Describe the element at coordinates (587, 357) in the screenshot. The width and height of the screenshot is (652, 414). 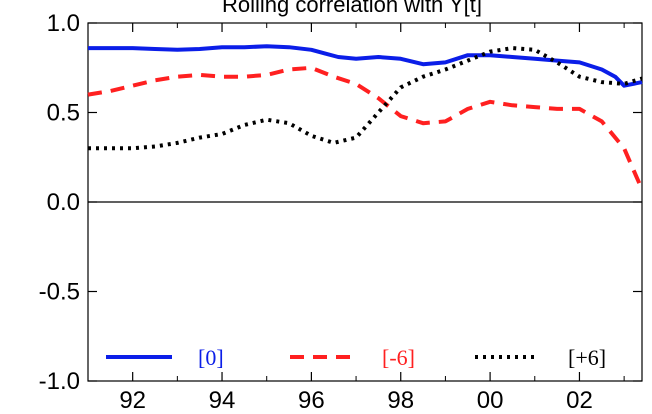
I see `legend-label-2: [+6]` at that location.